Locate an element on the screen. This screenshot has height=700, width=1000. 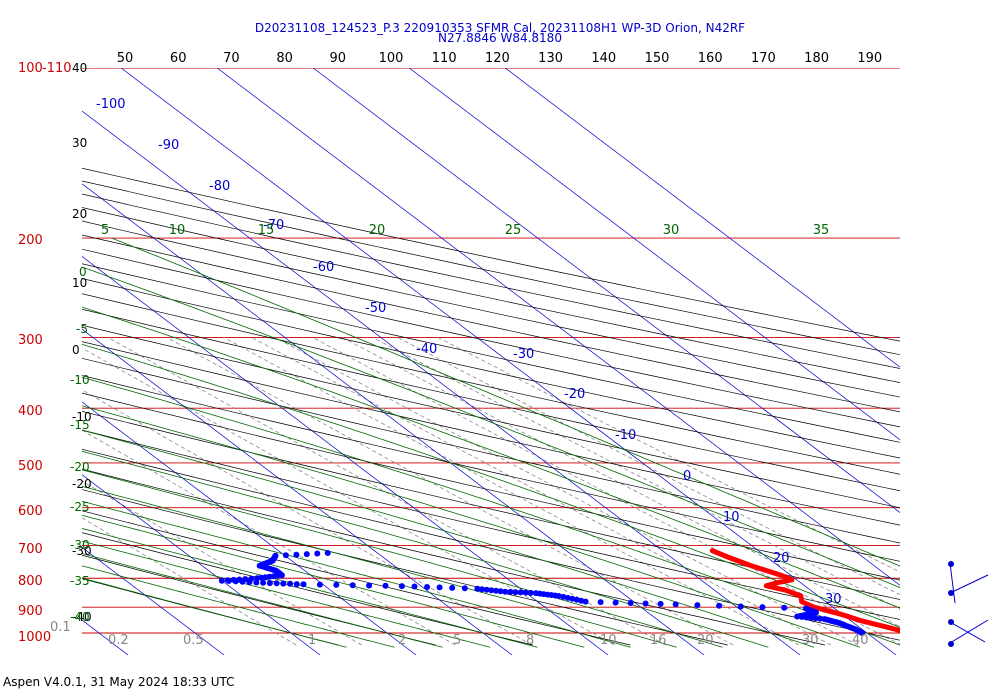
dry-adiabat-label: 20 is located at coordinates (79, 214).